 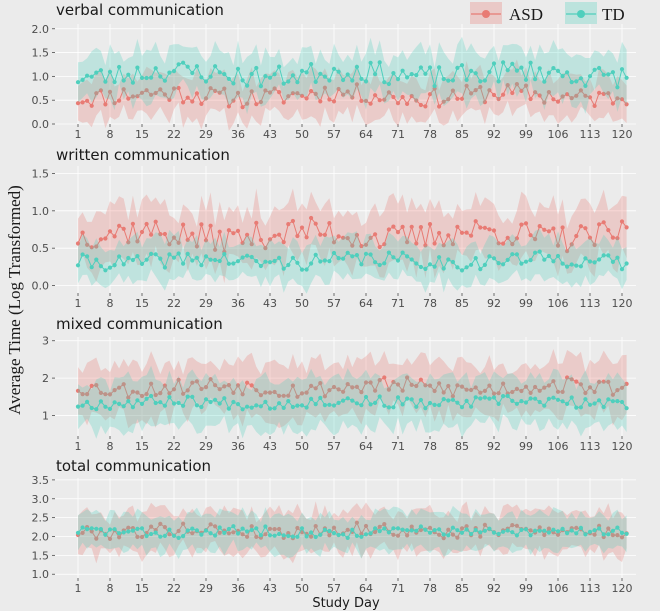 I want to click on x-tick-label: 8, so click(x=110, y=303).